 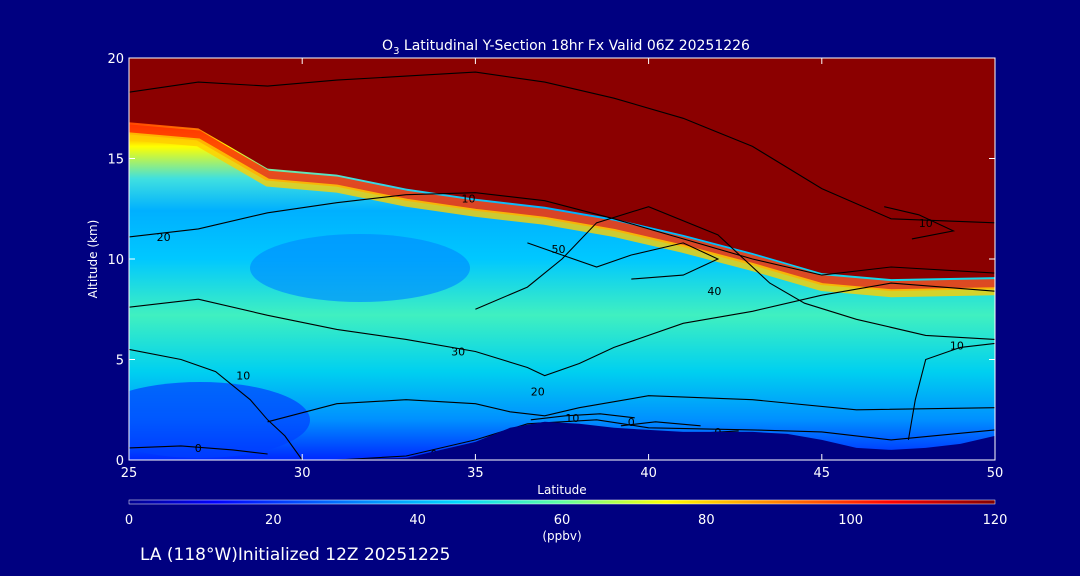 What do you see at coordinates (164, 237) in the screenshot?
I see `contour-label-1: 20` at bounding box center [164, 237].